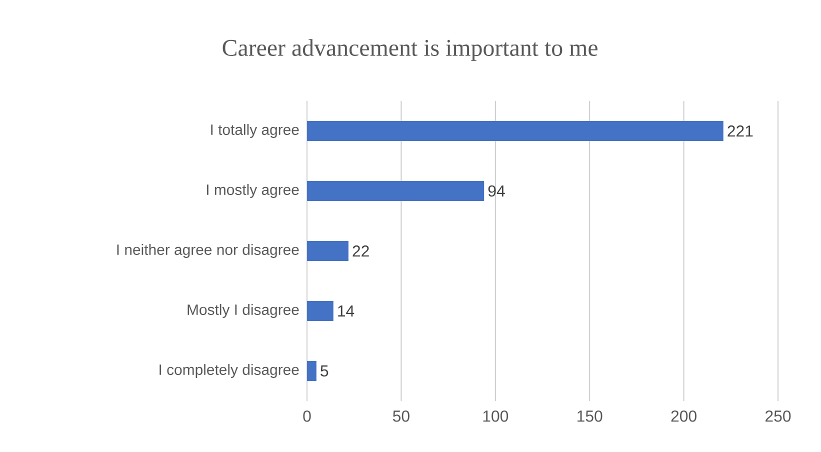 The image size is (821, 452). Describe the element at coordinates (253, 191) in the screenshot. I see `y-tick-label: I mostly agree` at that location.